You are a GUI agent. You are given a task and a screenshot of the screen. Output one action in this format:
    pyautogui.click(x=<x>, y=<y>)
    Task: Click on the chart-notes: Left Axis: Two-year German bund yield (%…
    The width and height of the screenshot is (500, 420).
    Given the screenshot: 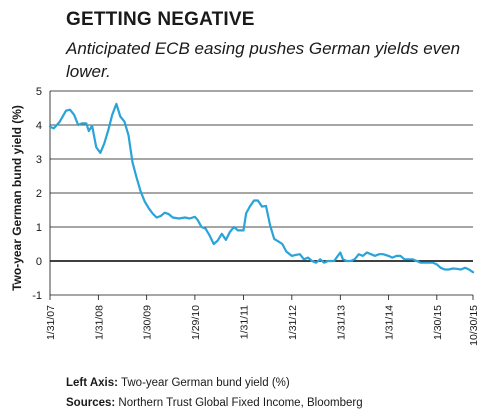 What is the action you would take?
    pyautogui.click(x=214, y=393)
    